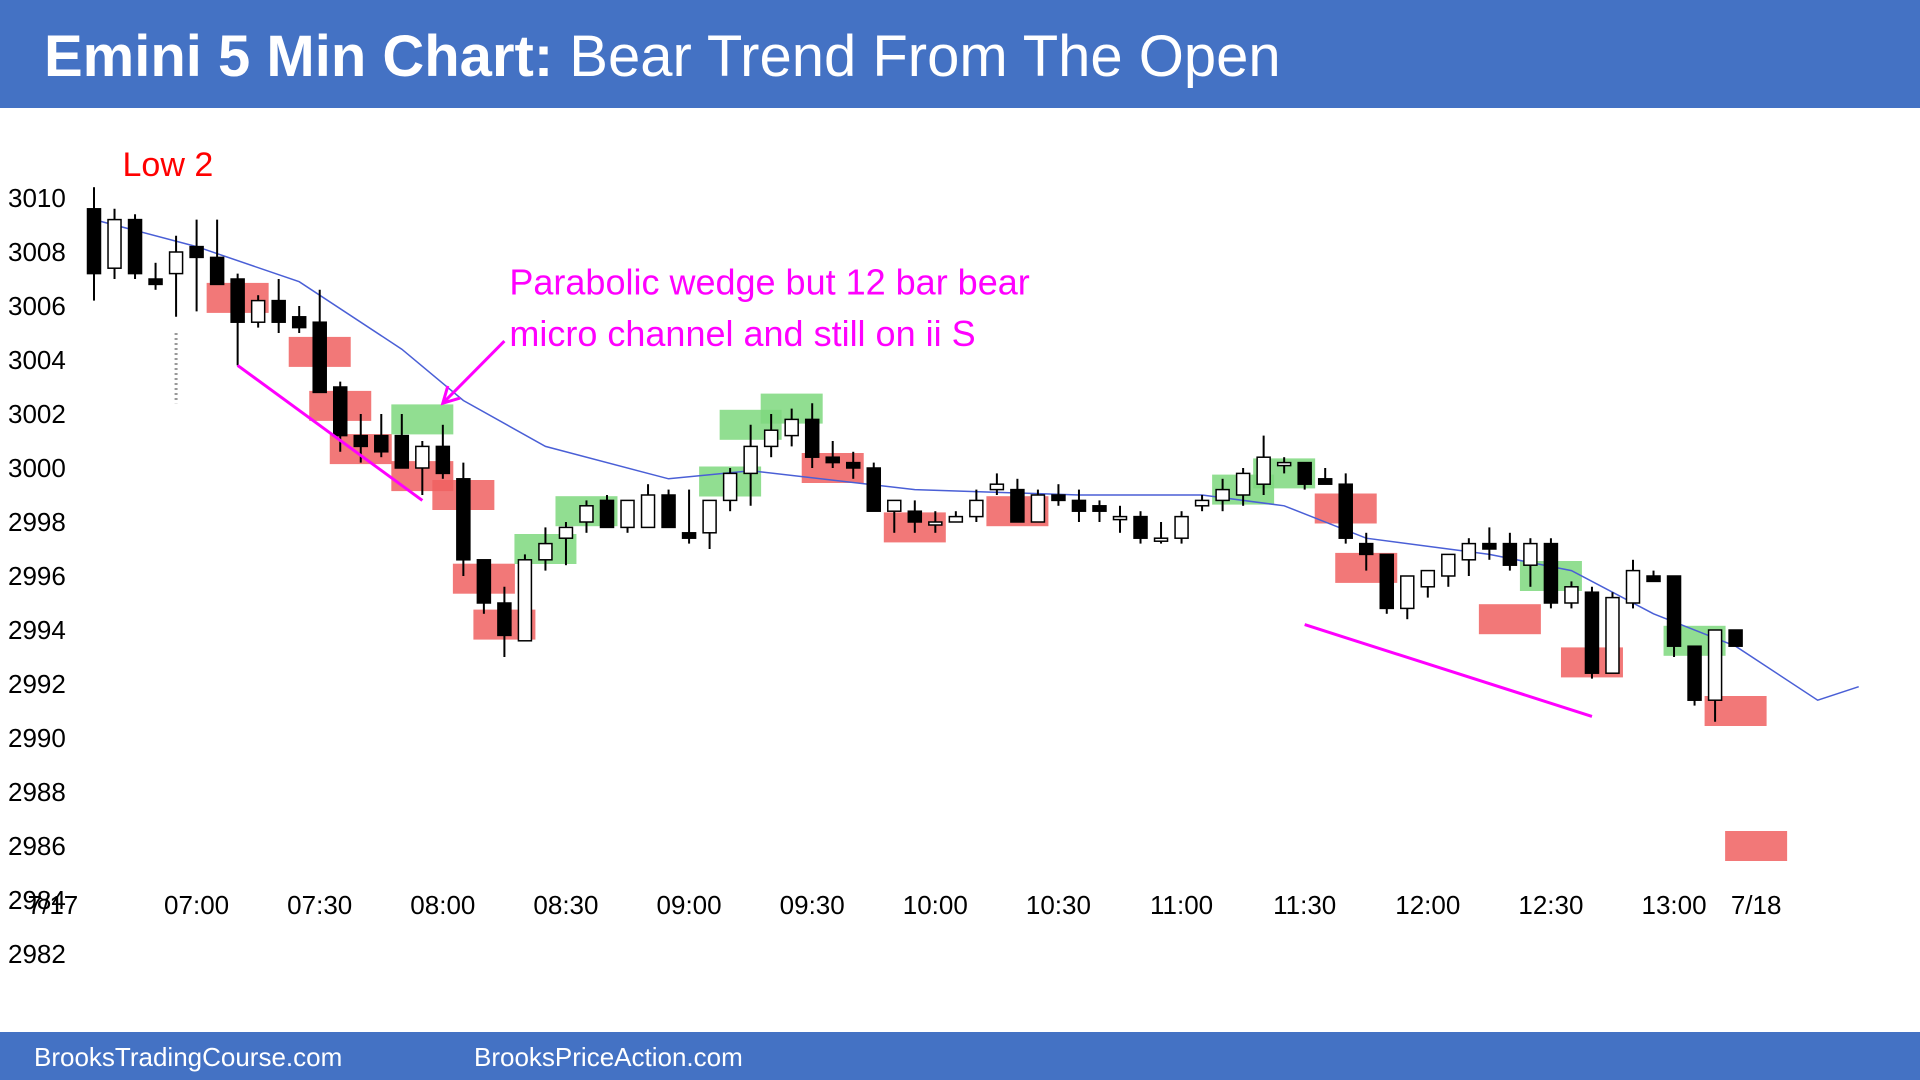 This screenshot has height=1080, width=1920. I want to click on x-tick-label: 13:00, so click(1674, 905).